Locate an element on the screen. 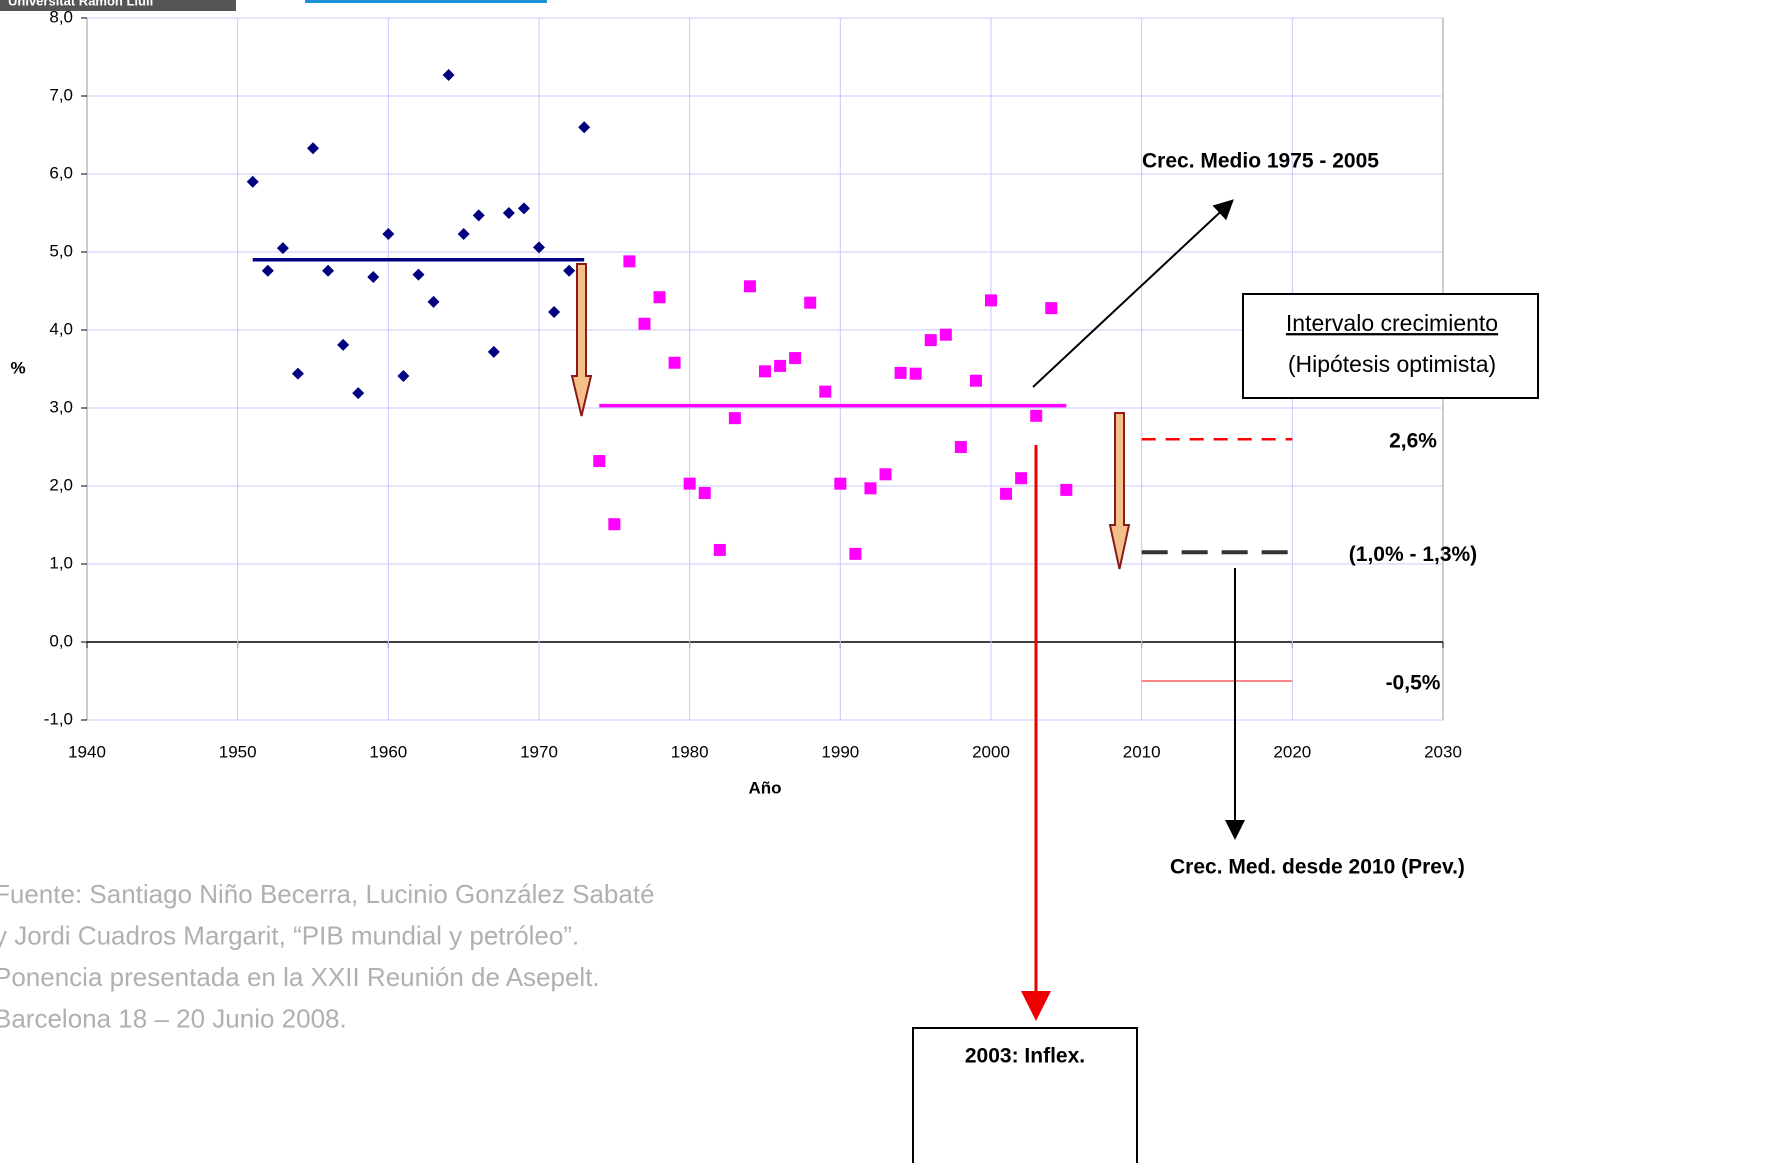  top-rule is located at coordinates (426, 1).